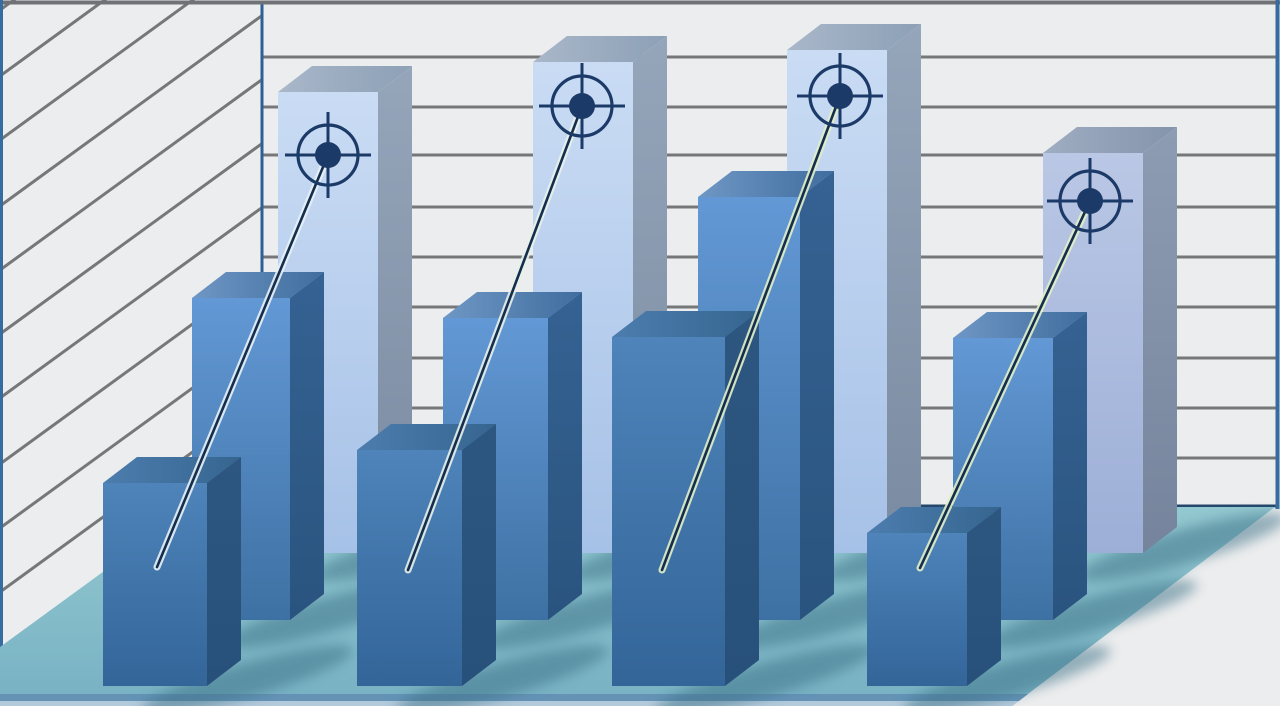  I want to click on bar-g4-front, so click(989, 606).